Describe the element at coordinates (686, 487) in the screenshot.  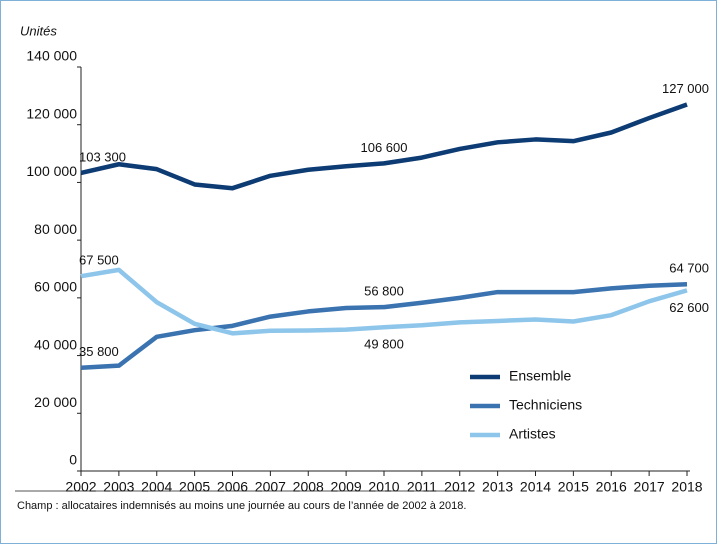
I see `x-tick-label: 2018` at that location.